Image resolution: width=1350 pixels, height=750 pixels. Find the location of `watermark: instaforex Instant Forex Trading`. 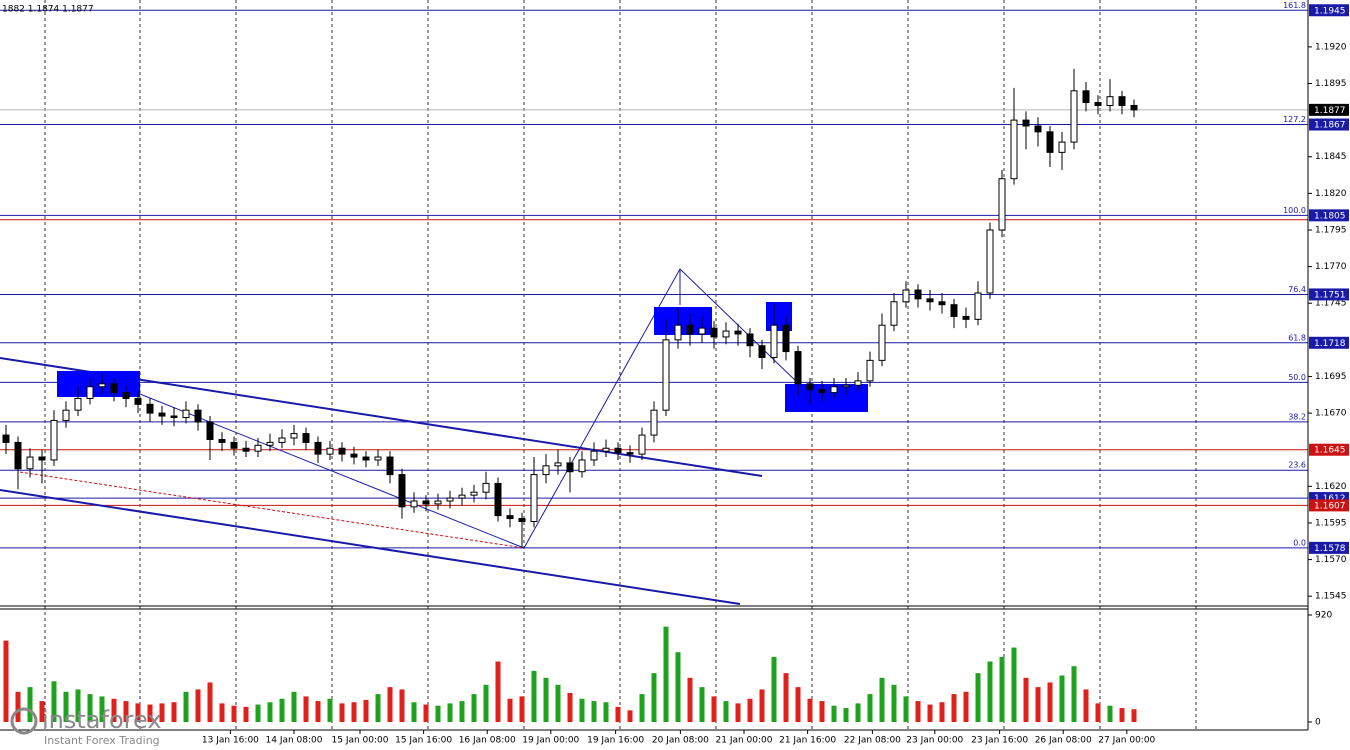

watermark: instaforex Instant Forex Trading is located at coordinates (86, 726).